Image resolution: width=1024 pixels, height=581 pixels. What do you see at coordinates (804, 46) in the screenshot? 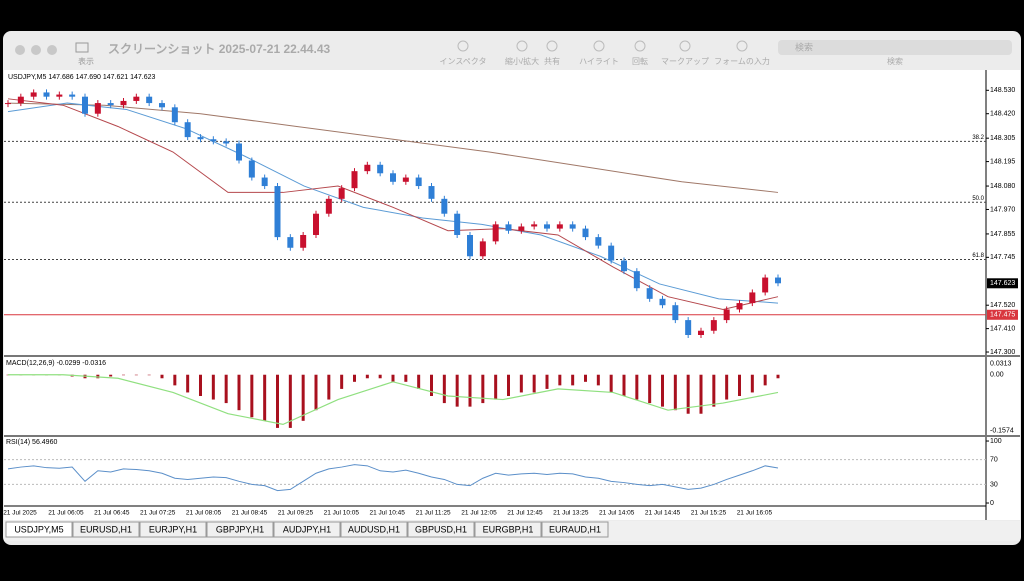
I see `search-placeholder: 検索` at bounding box center [804, 46].